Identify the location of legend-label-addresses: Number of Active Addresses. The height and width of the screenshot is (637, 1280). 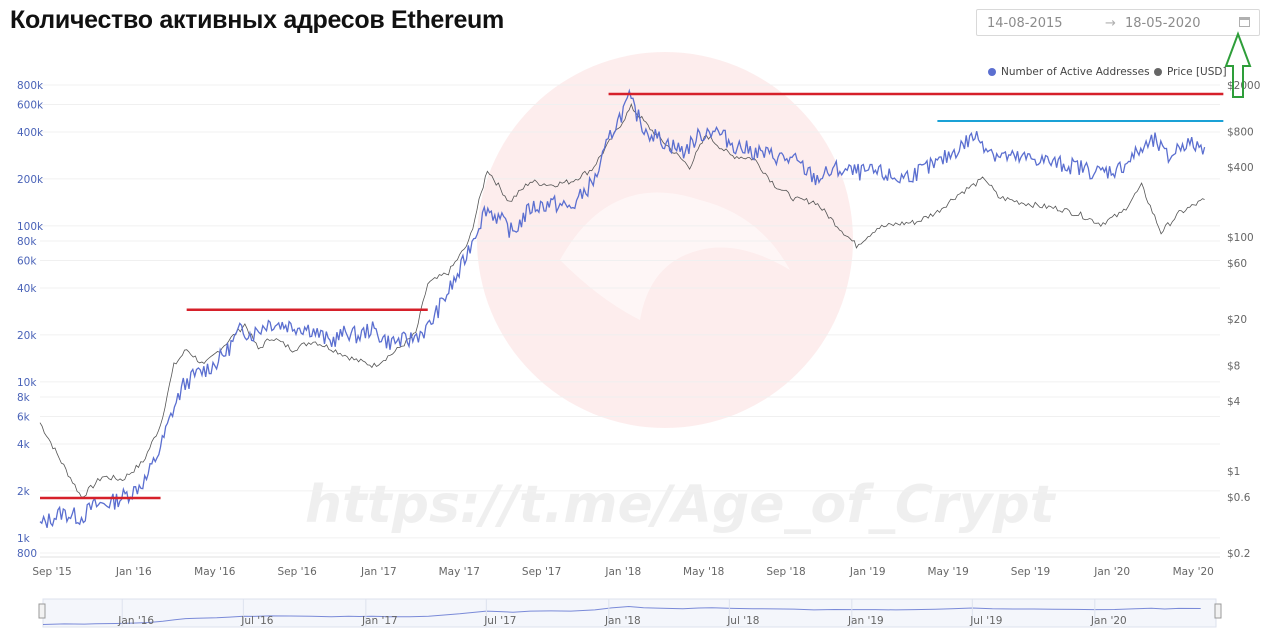
(1075, 72).